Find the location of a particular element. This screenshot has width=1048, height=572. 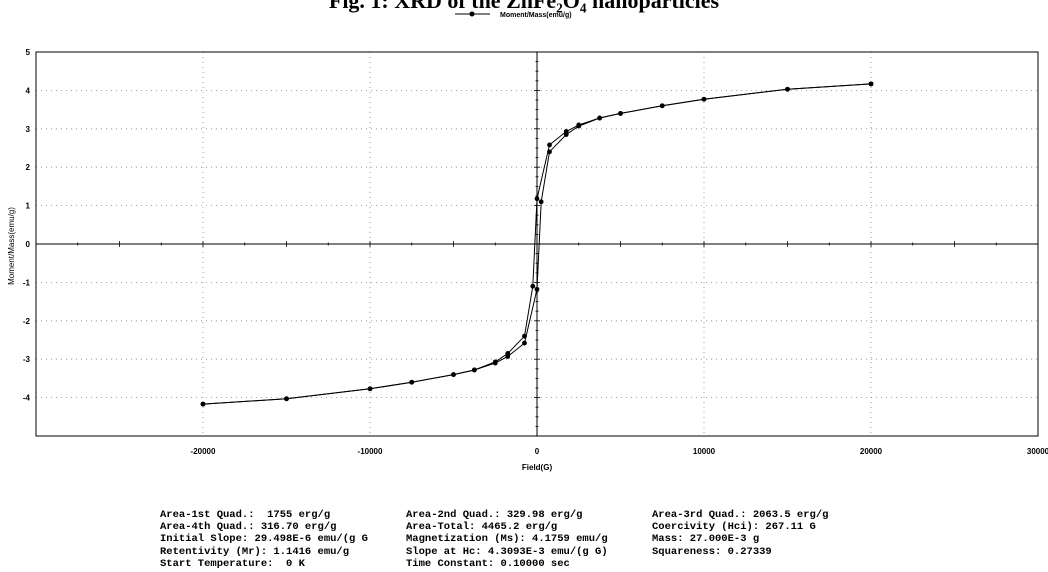

x-tick-label: 10000 is located at coordinates (704, 451).